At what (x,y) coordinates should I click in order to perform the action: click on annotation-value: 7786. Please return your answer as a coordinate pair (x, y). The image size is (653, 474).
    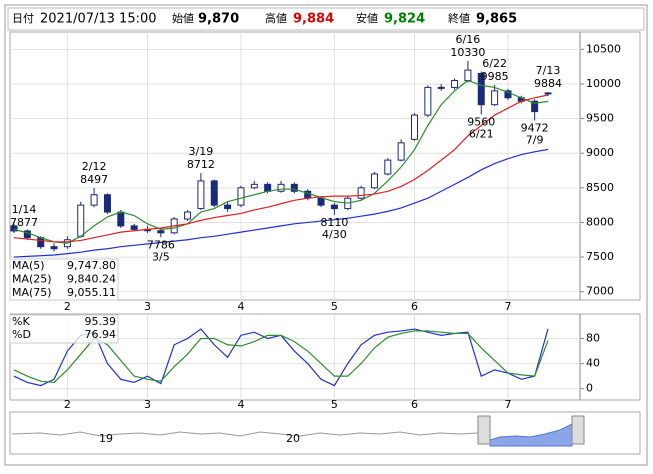
    Looking at the image, I should click on (161, 244).